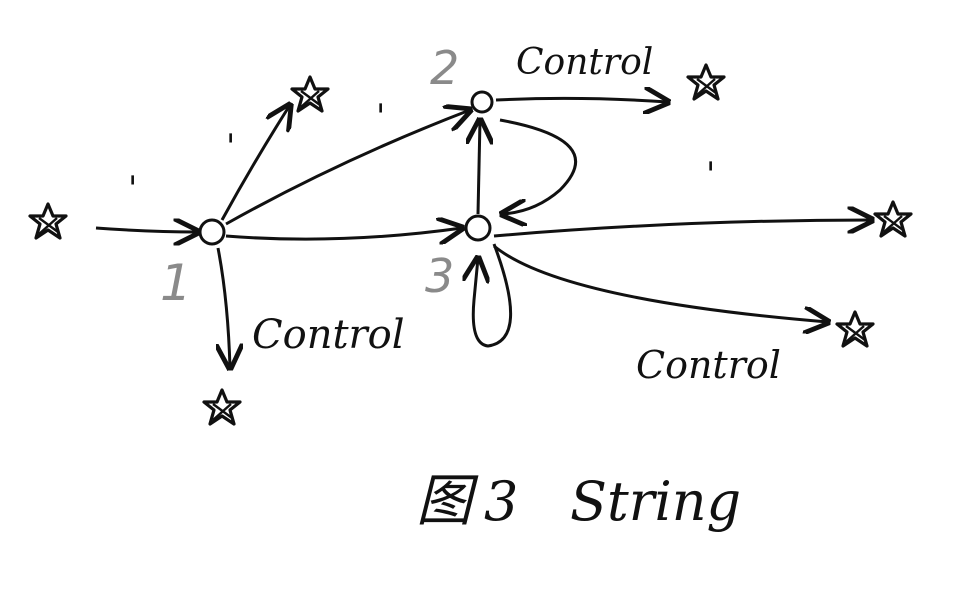 The width and height of the screenshot is (972, 616). I want to click on edge-1-to-star, so click(255, 163).